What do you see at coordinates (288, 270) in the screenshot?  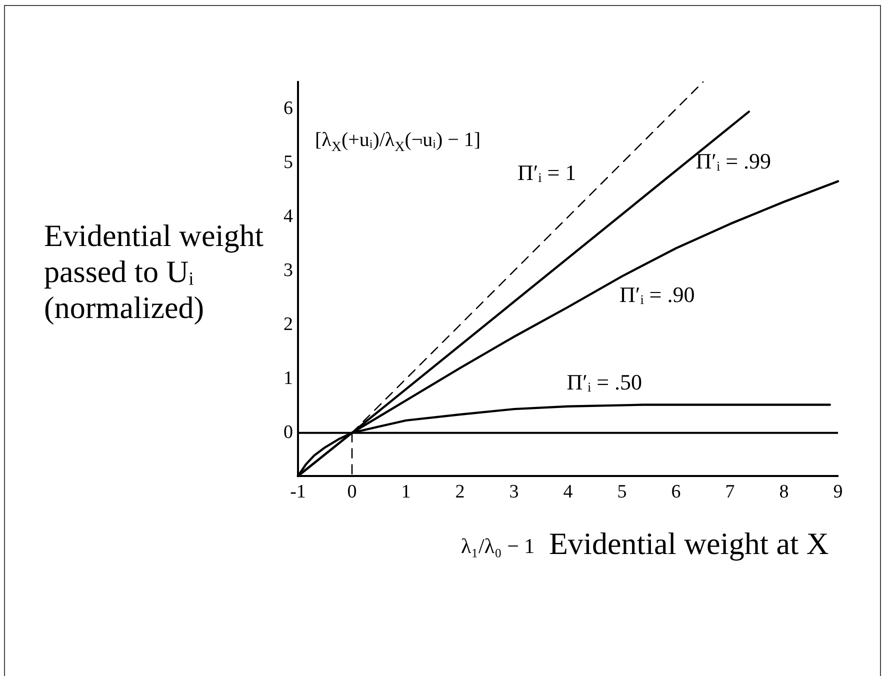 I see `y-tick-label: 3` at bounding box center [288, 270].